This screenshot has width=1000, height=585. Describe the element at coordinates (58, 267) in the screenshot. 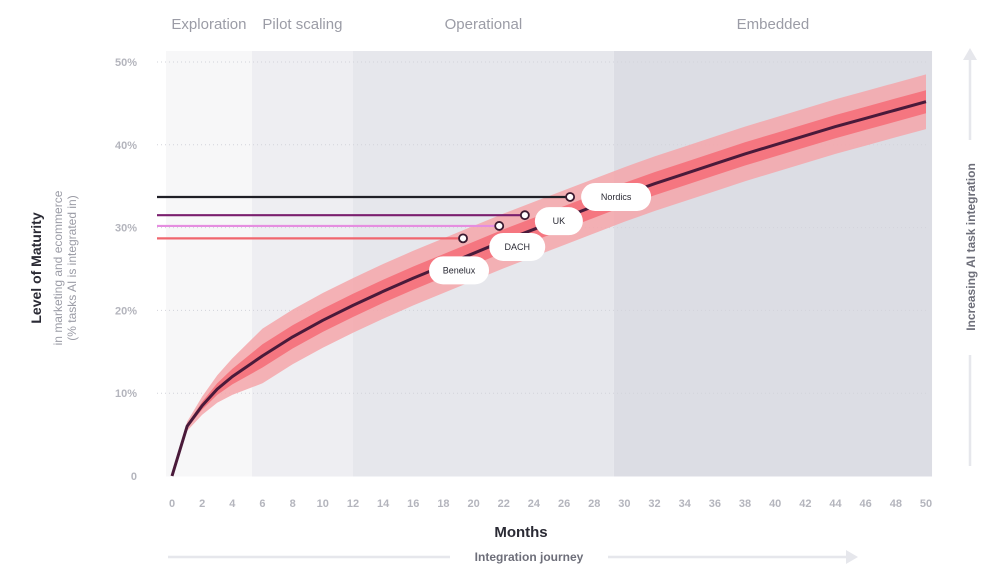

I see `y-axis-sublabel-1: in marketing and ecommerce` at that location.